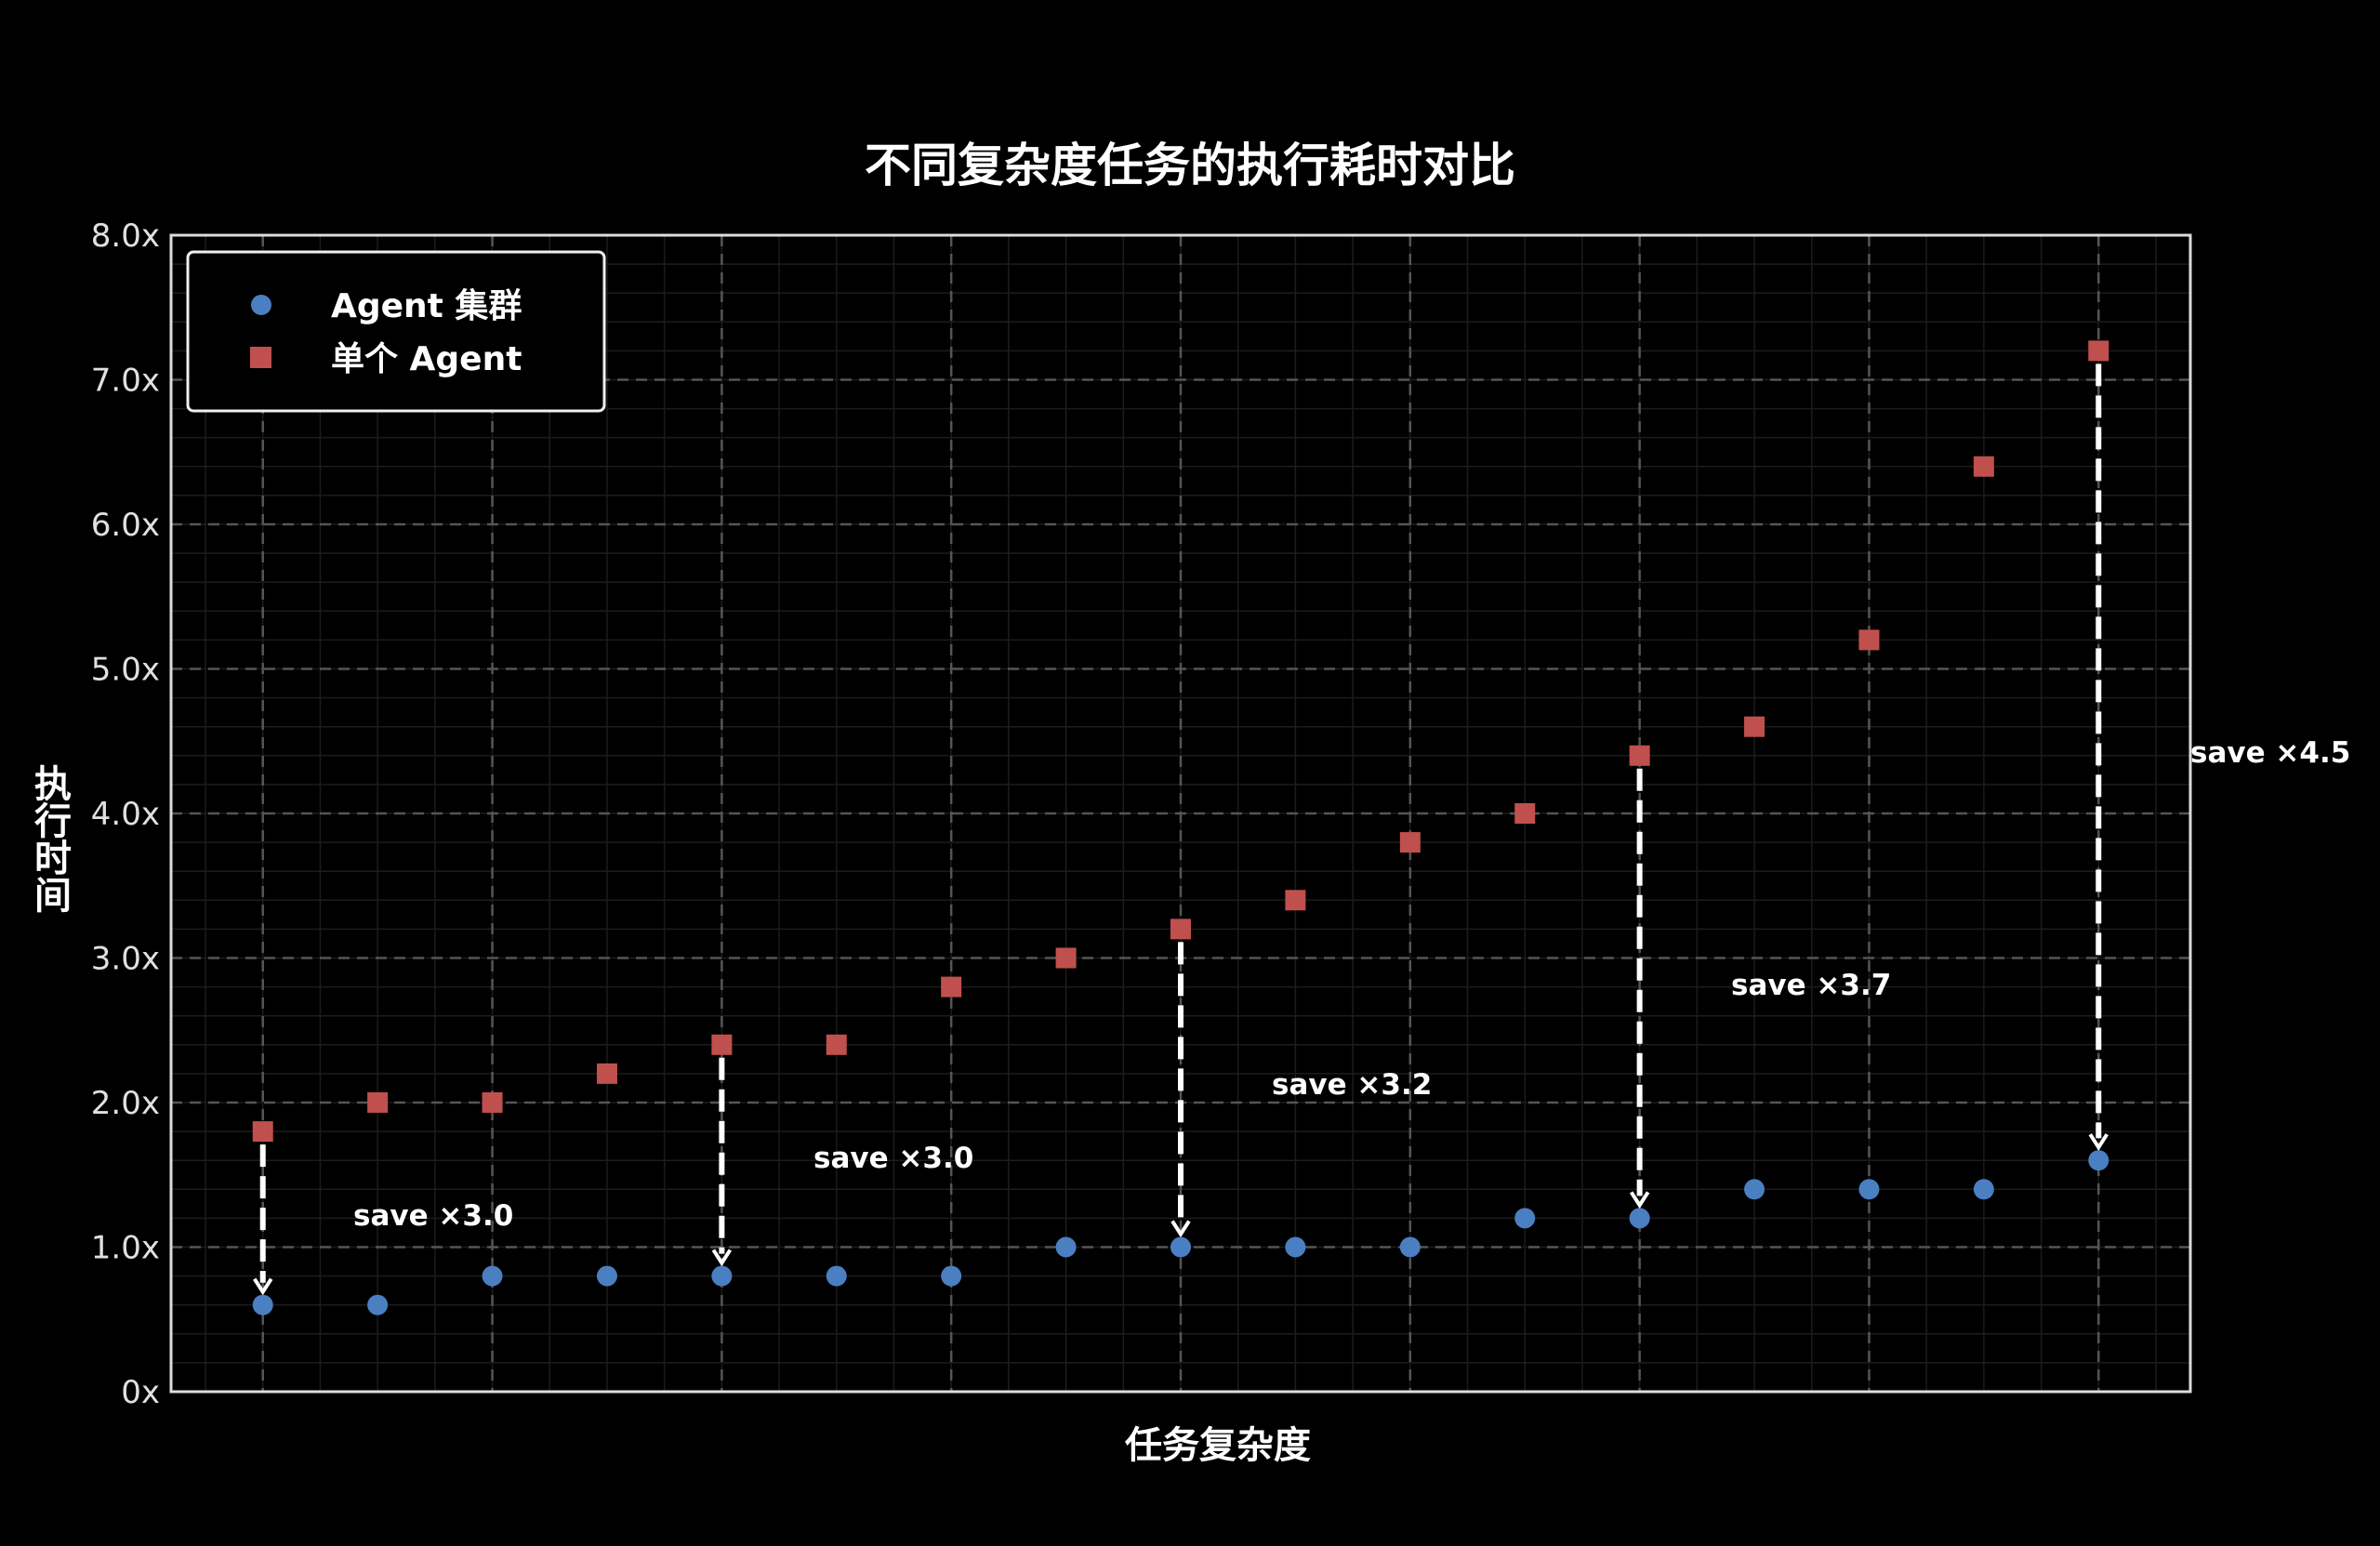 This screenshot has width=2380, height=1546. Describe the element at coordinates (426, 306) in the screenshot. I see `legend-label-cluster: Agent 集群` at that location.